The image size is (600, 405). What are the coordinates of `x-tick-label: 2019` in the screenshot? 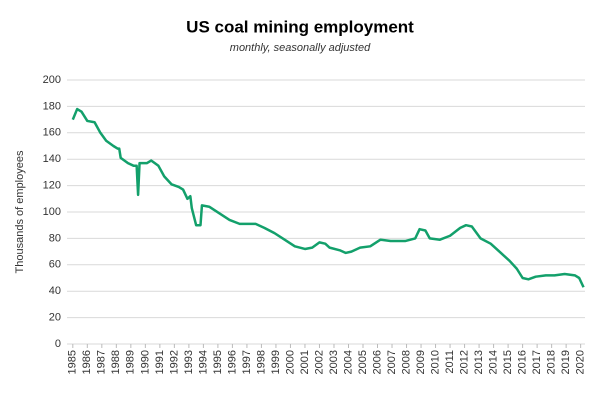 It's located at (566, 362).